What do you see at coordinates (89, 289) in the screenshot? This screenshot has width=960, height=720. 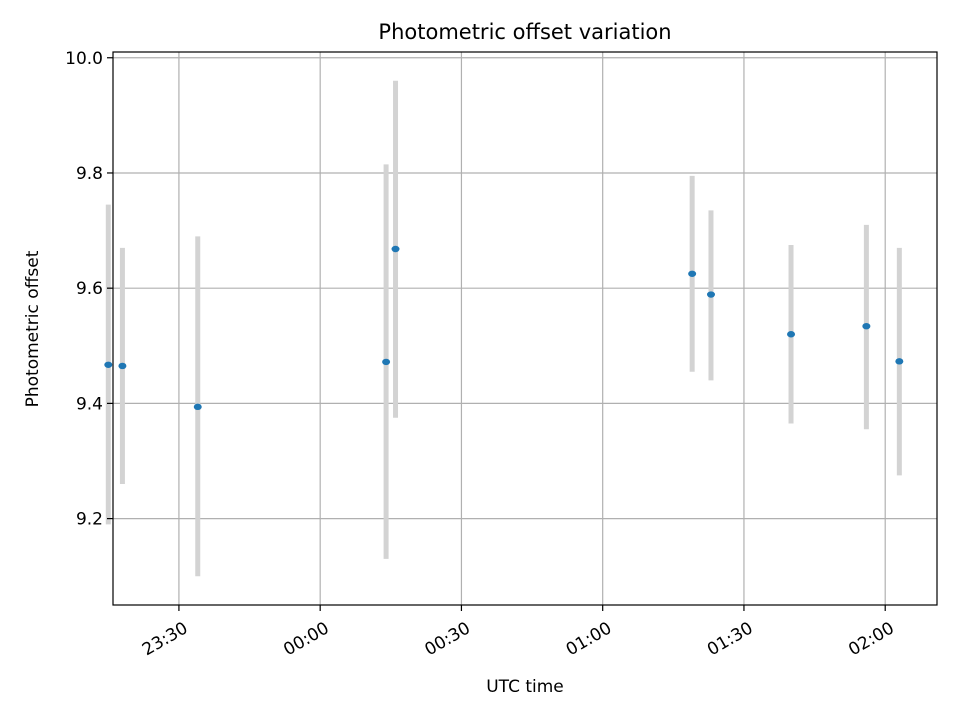 I see `y-tick-label: 9.6` at bounding box center [89, 289].